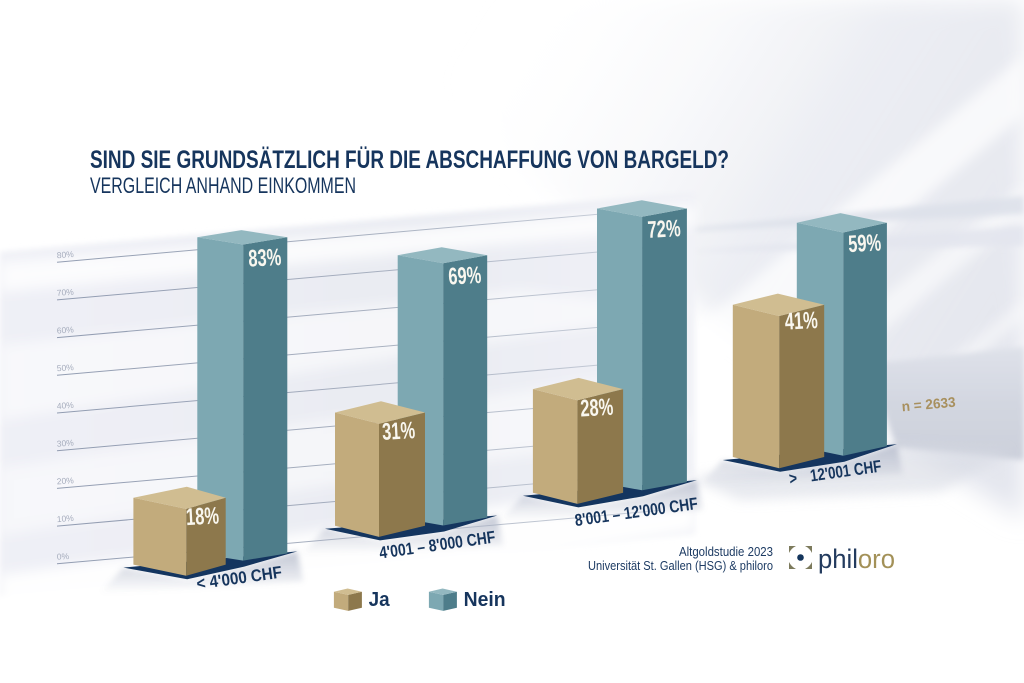 This screenshot has width=1024, height=683. What do you see at coordinates (65, 518) in the screenshot?
I see `svg-text: 10%` at bounding box center [65, 518].